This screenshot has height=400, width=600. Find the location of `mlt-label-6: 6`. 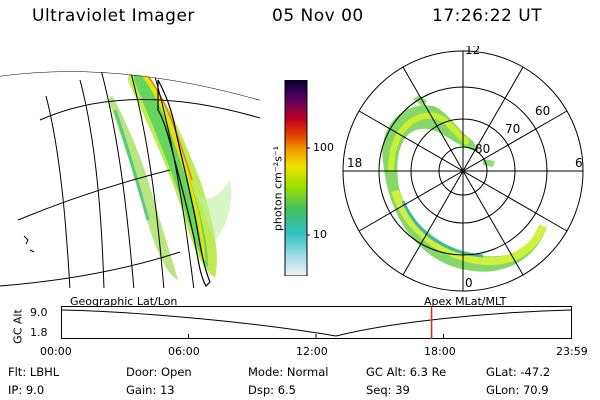

mlt-label-6: 6 is located at coordinates (579, 163).